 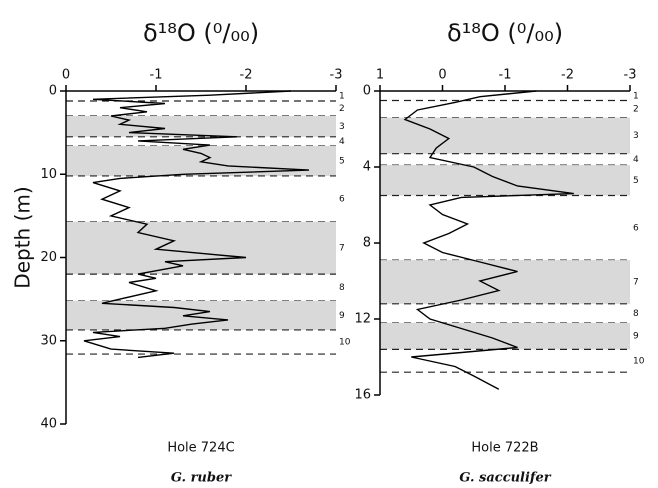 What do you see at coordinates (48, 424) in the screenshot?
I see `y-tick-label: 40` at bounding box center [48, 424].